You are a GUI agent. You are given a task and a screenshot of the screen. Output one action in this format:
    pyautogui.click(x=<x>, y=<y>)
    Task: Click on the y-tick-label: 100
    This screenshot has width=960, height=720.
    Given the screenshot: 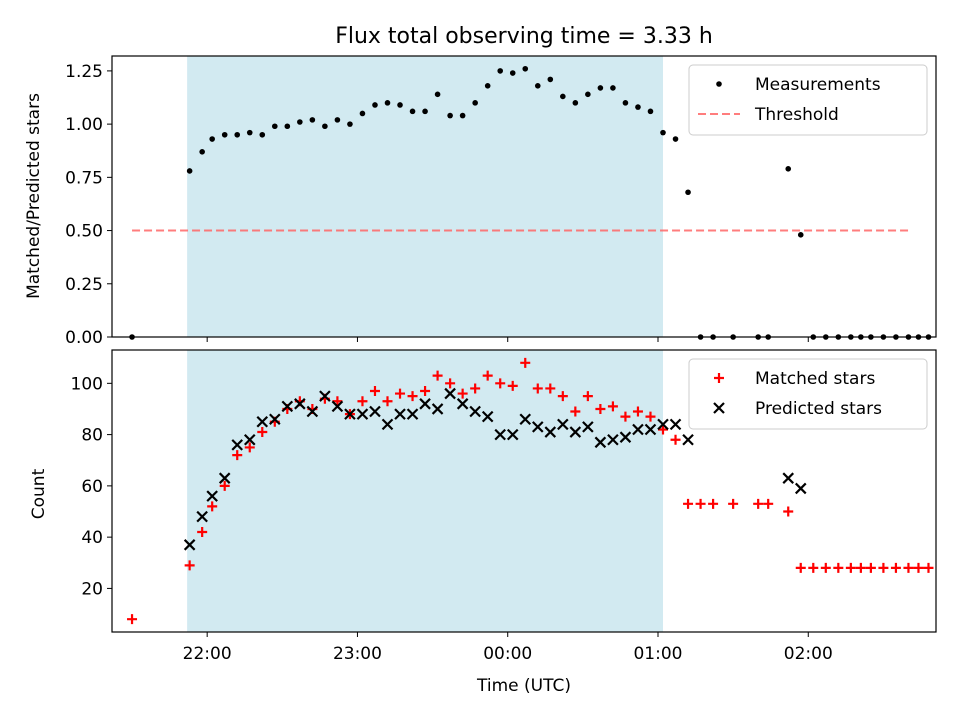 What is the action you would take?
    pyautogui.click(x=87, y=384)
    